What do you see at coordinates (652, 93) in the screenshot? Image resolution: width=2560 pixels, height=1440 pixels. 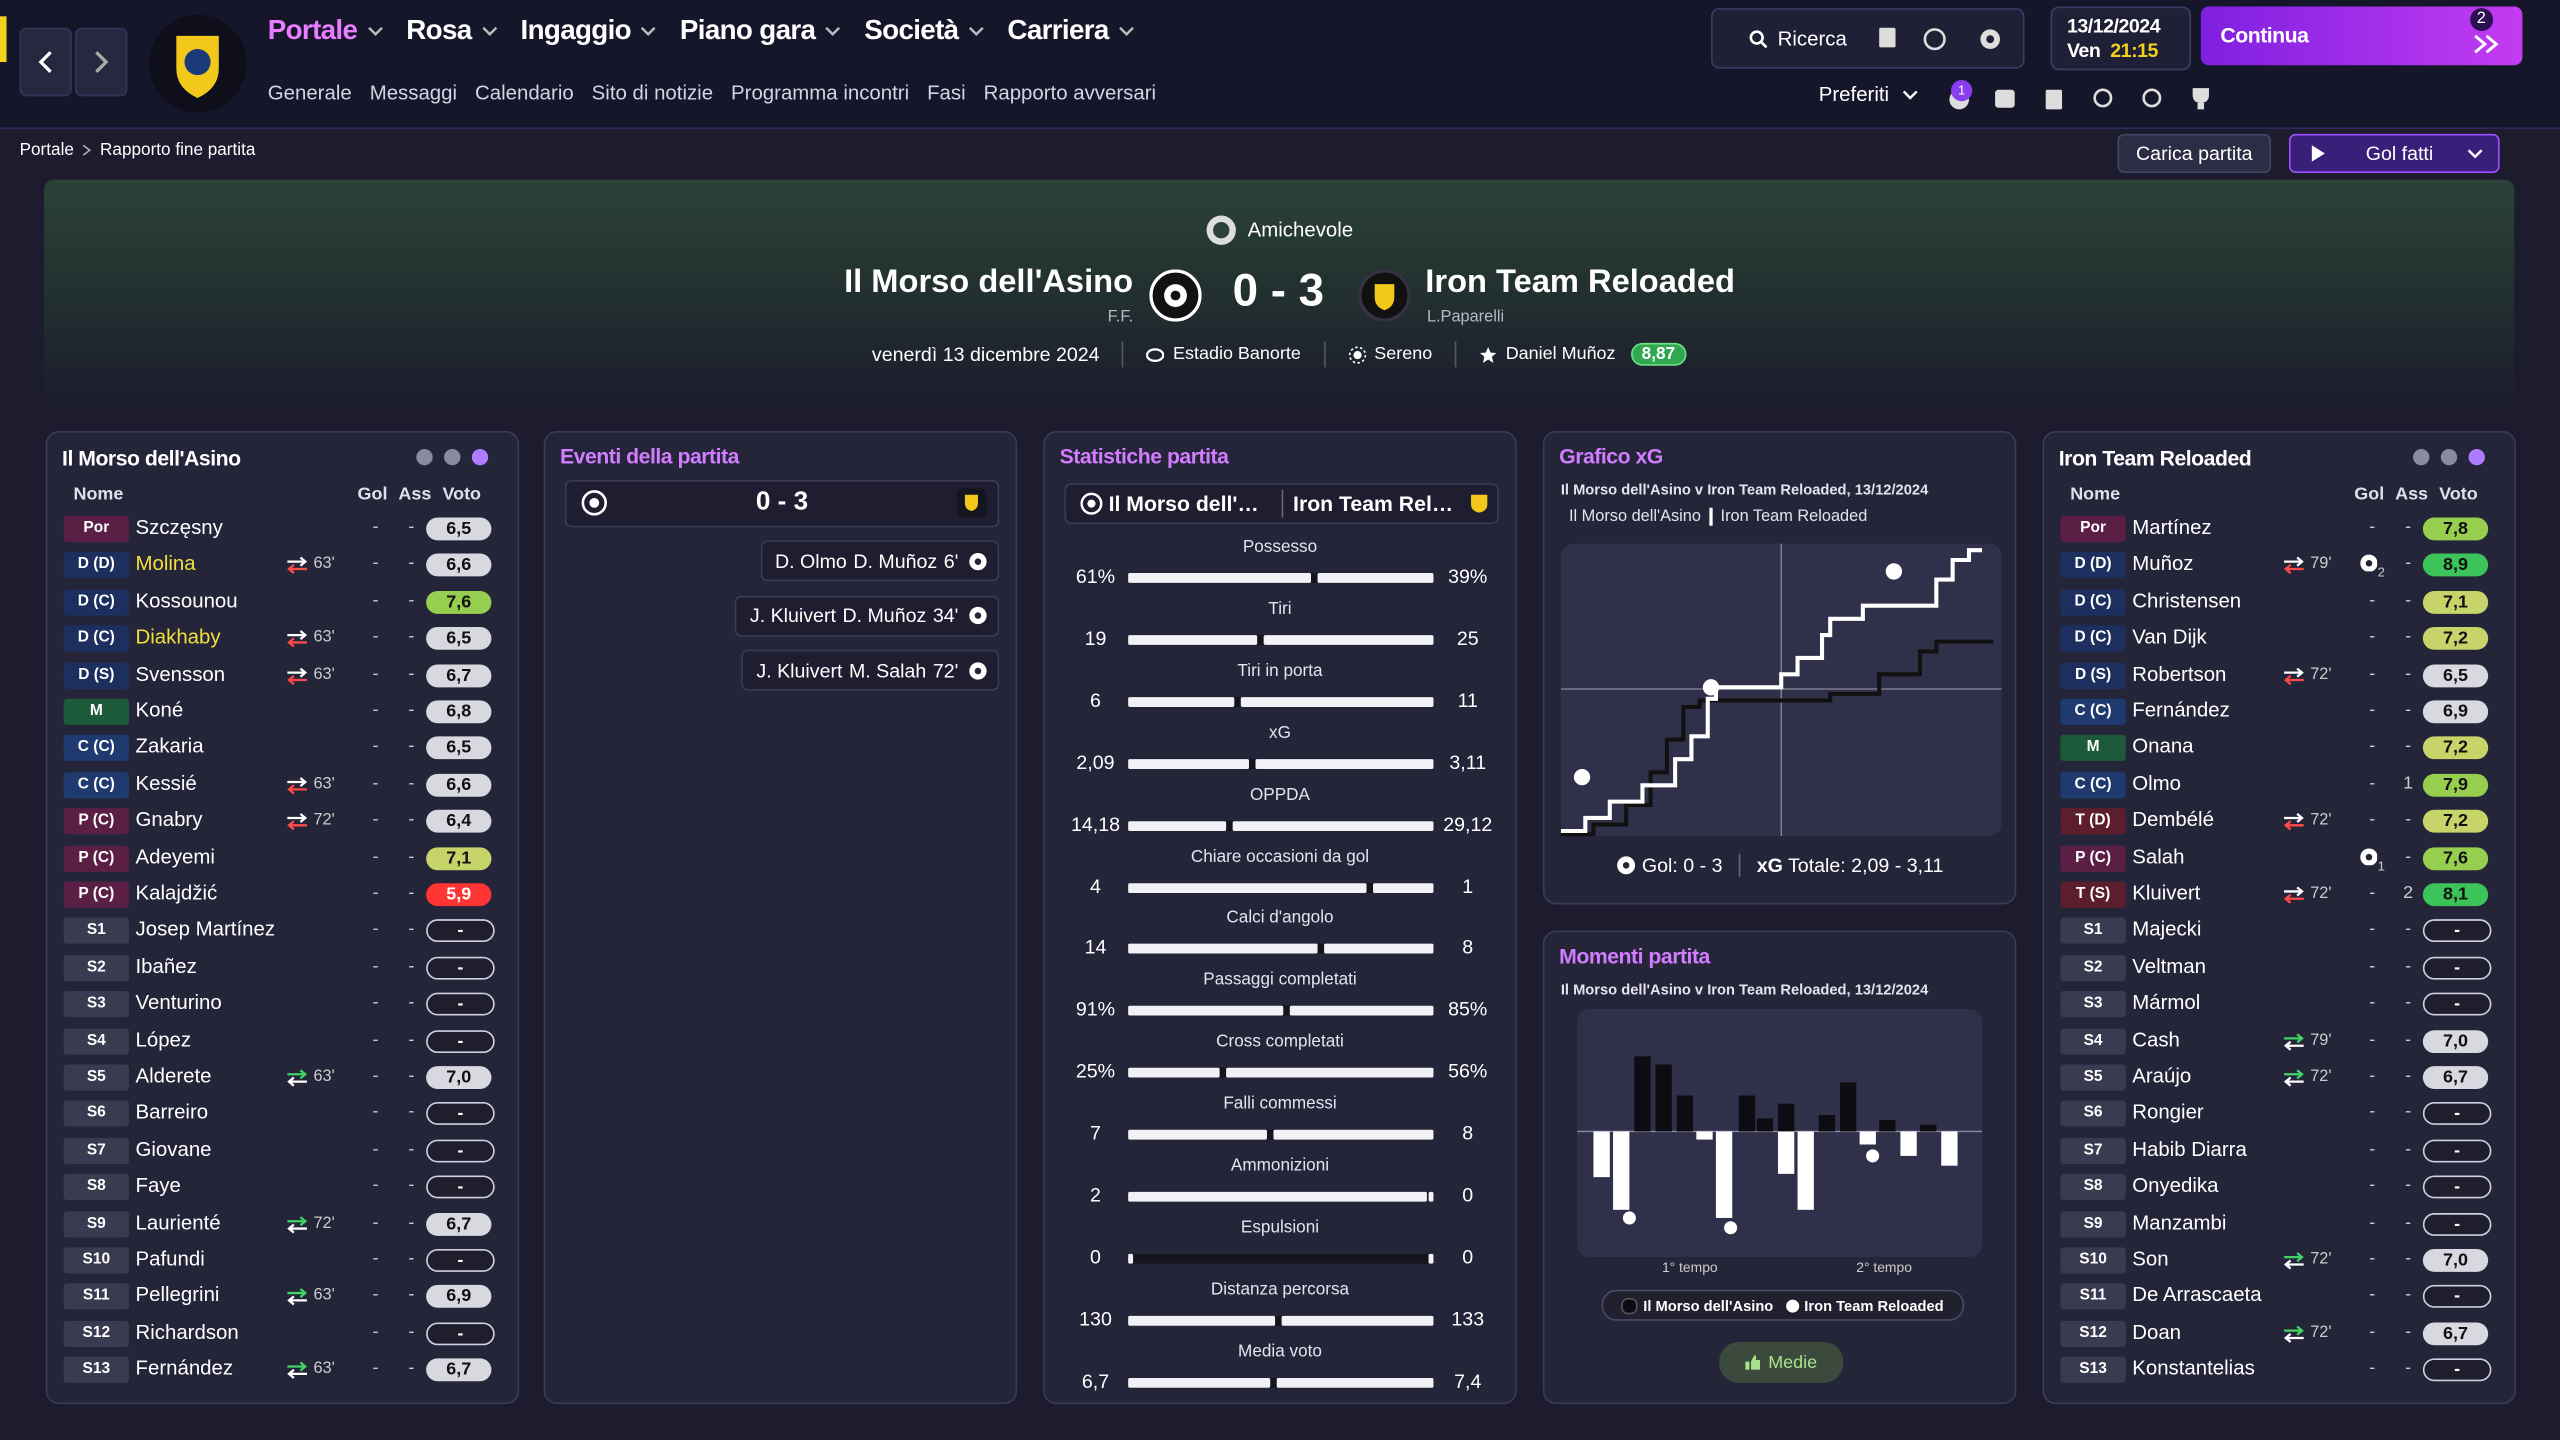 I see `sub-tab: Sito di notizie` at bounding box center [652, 93].